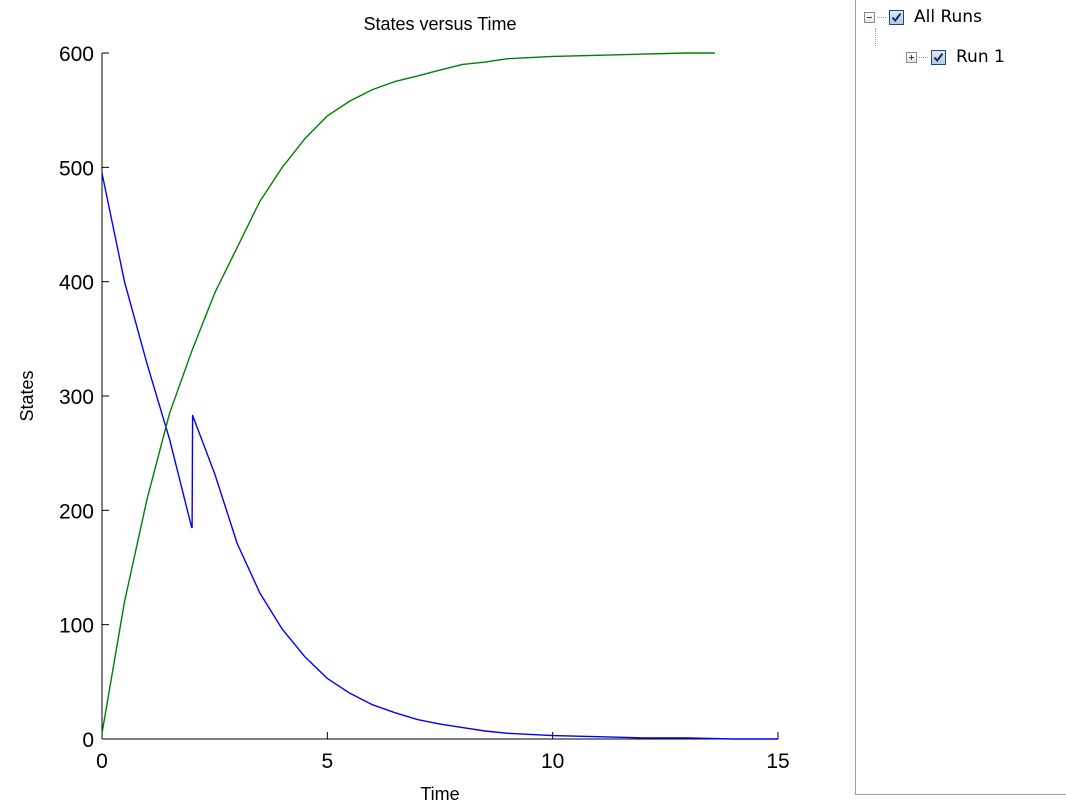 This screenshot has width=1066, height=809. What do you see at coordinates (76, 511) in the screenshot?
I see `y-tick-label: 200` at bounding box center [76, 511].